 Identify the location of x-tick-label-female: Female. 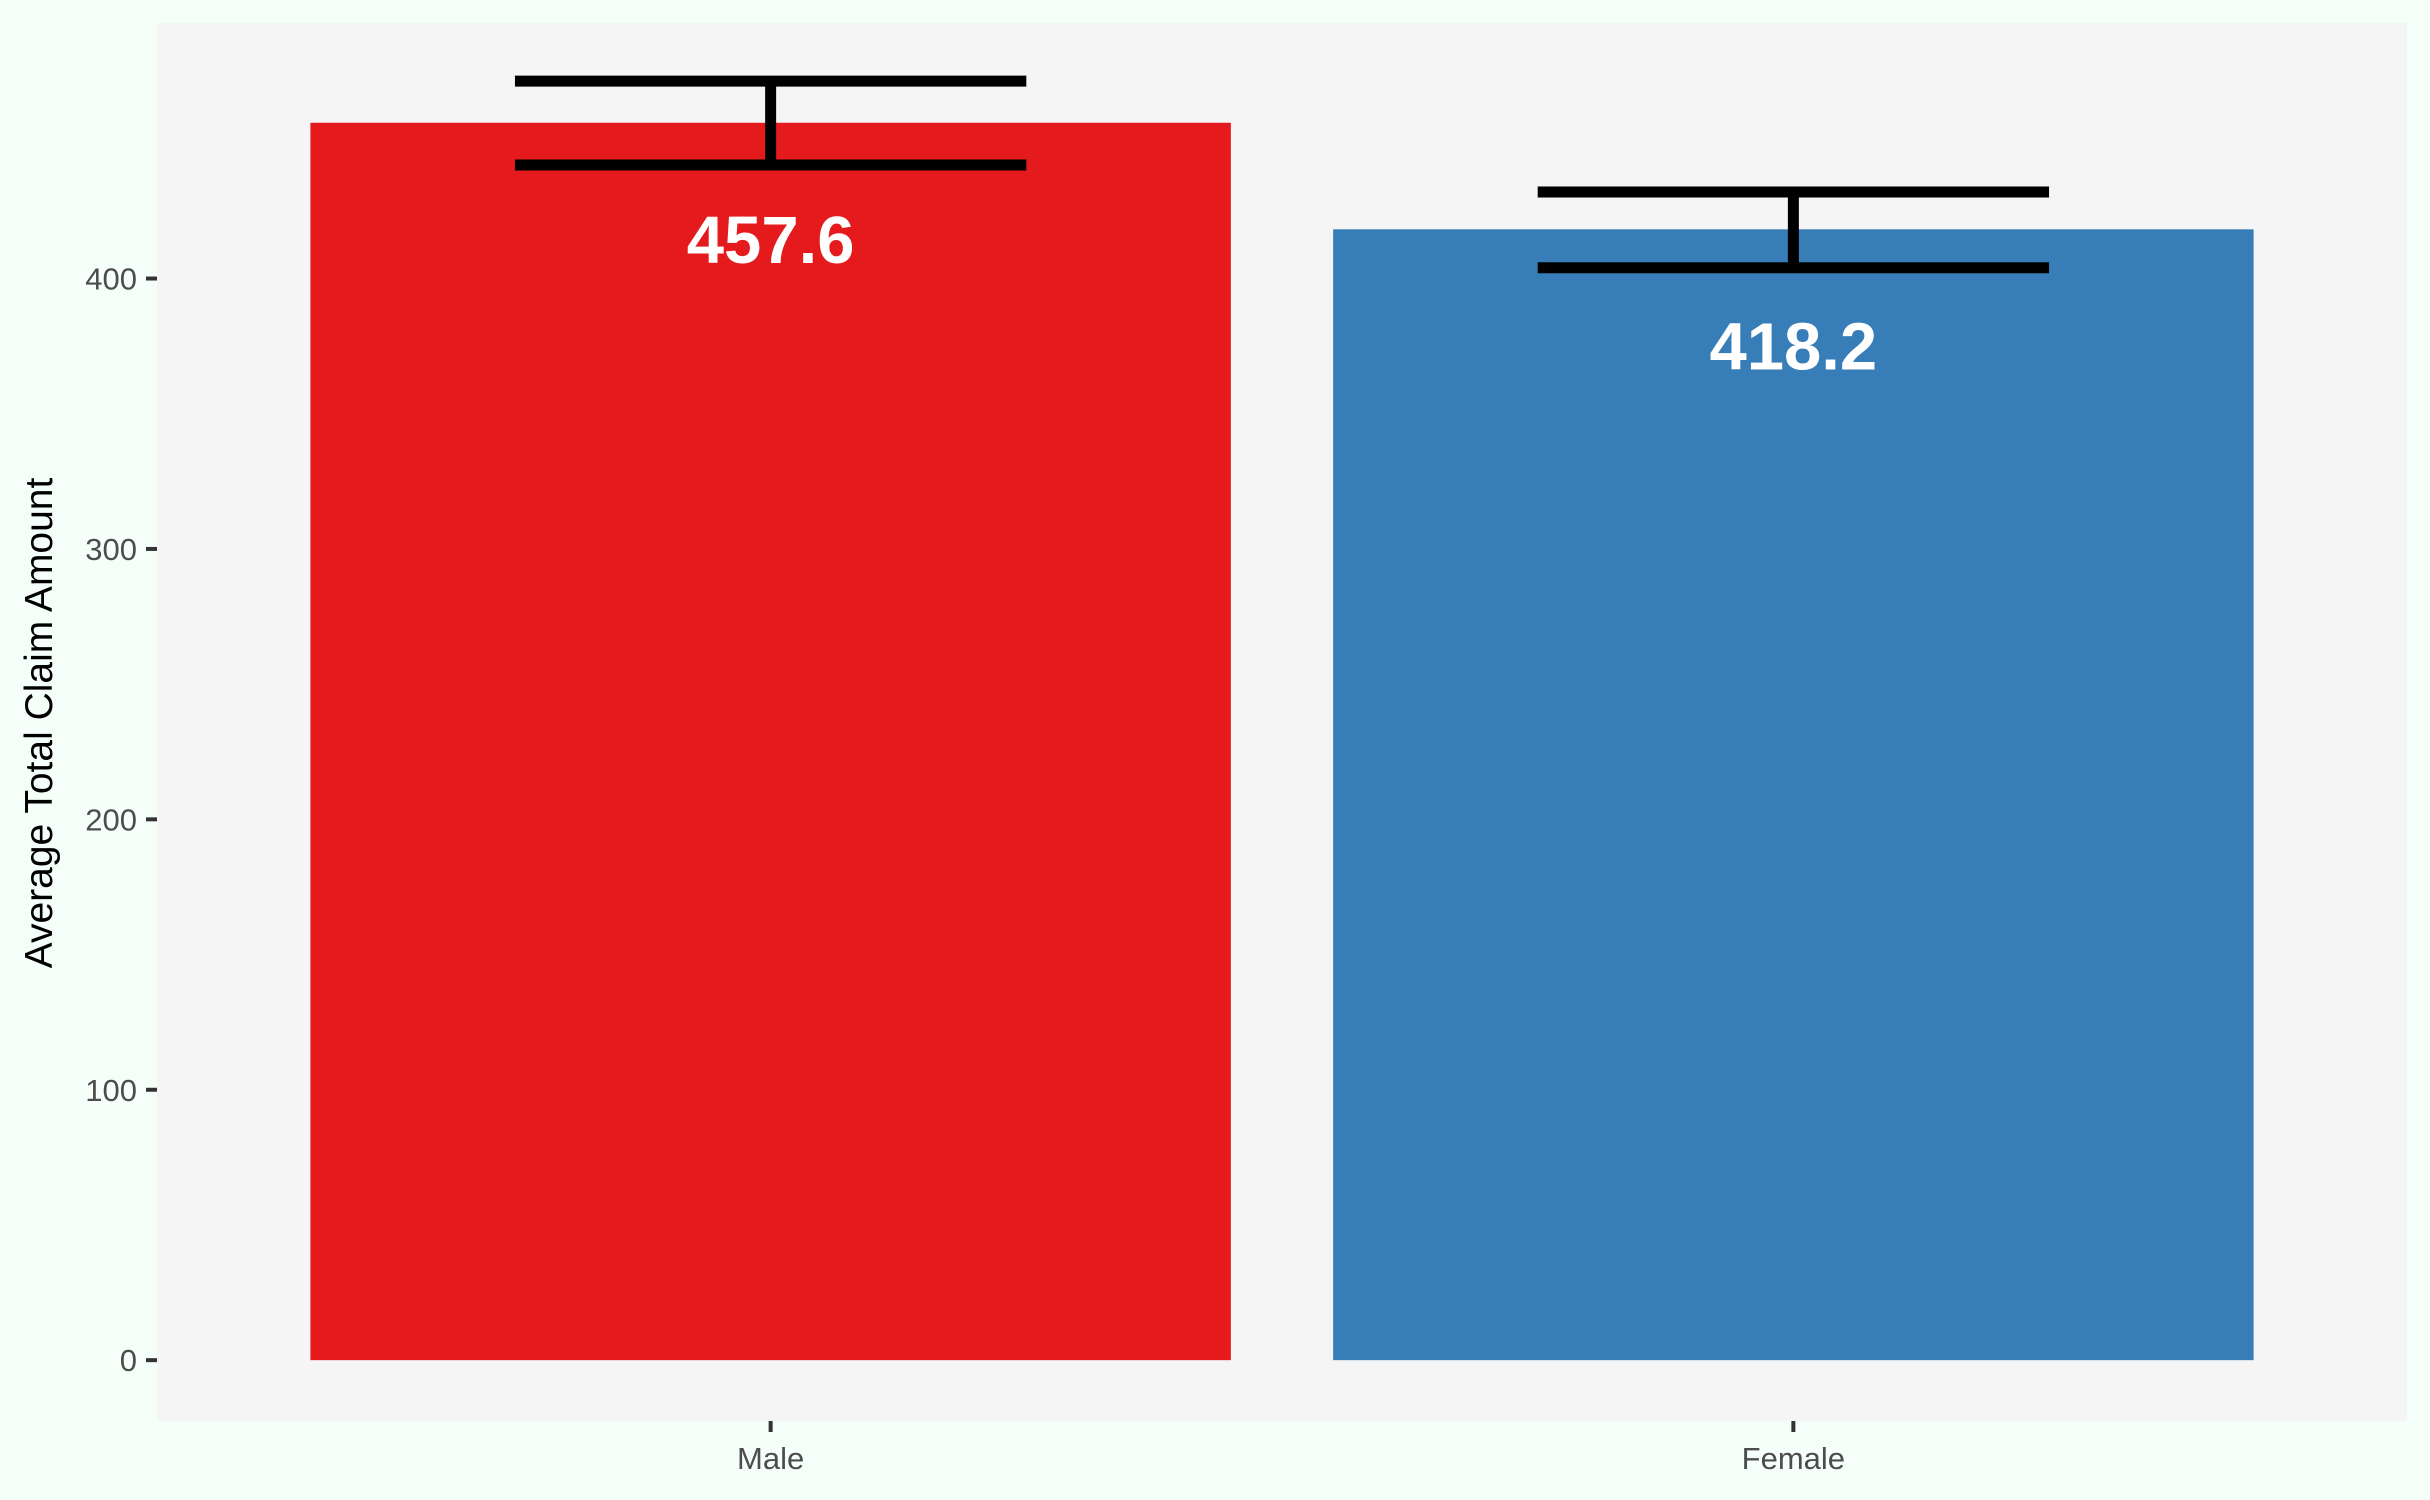
(1793, 1458).